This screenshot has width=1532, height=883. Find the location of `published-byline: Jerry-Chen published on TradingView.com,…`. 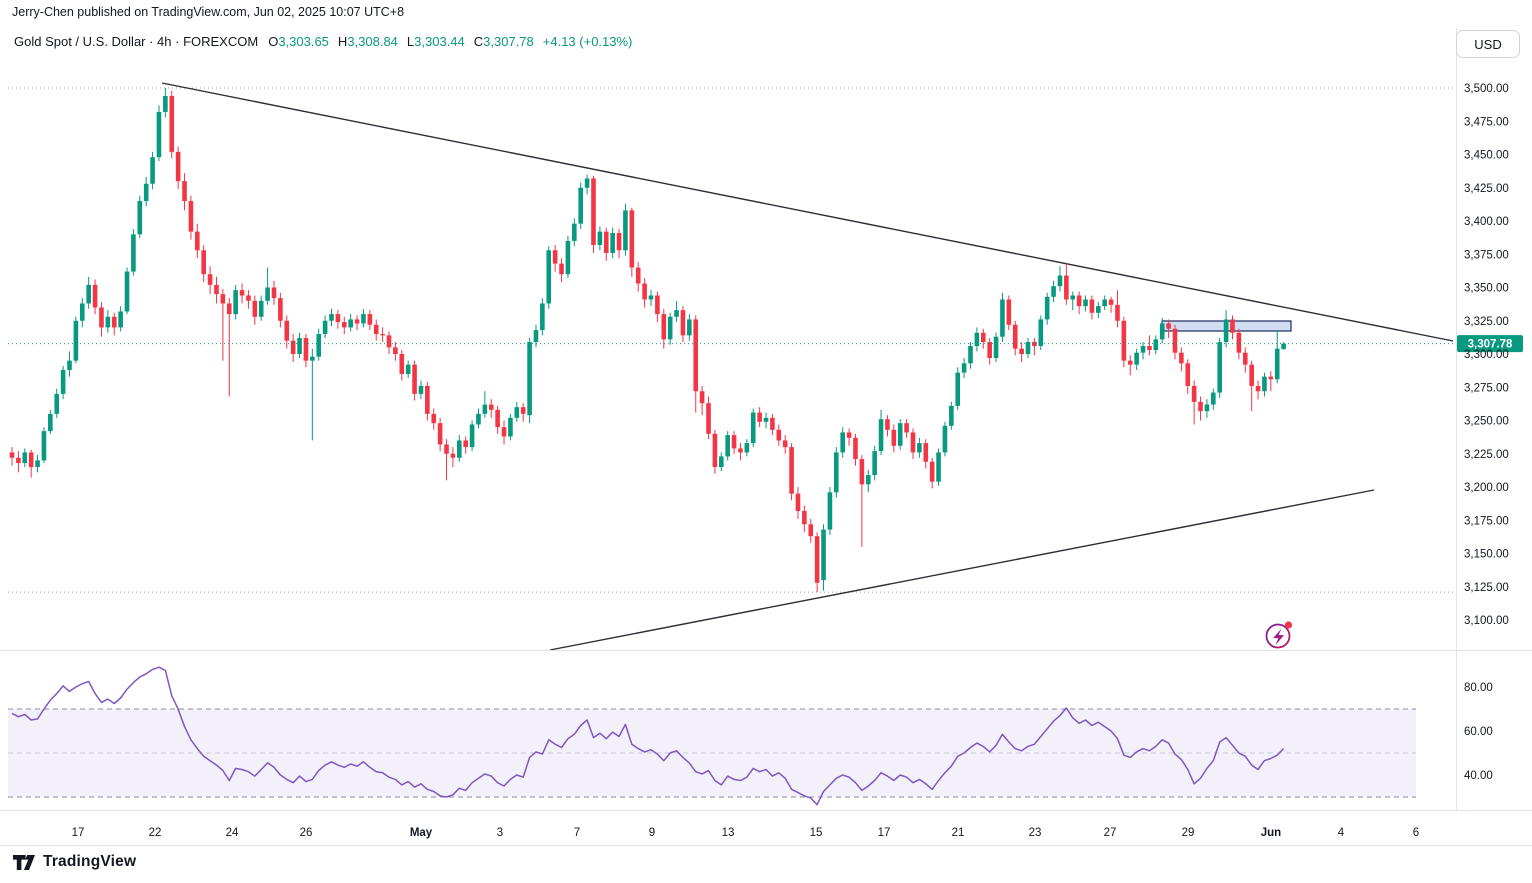

published-byline: Jerry-Chen published on TradingView.com,… is located at coordinates (208, 12).